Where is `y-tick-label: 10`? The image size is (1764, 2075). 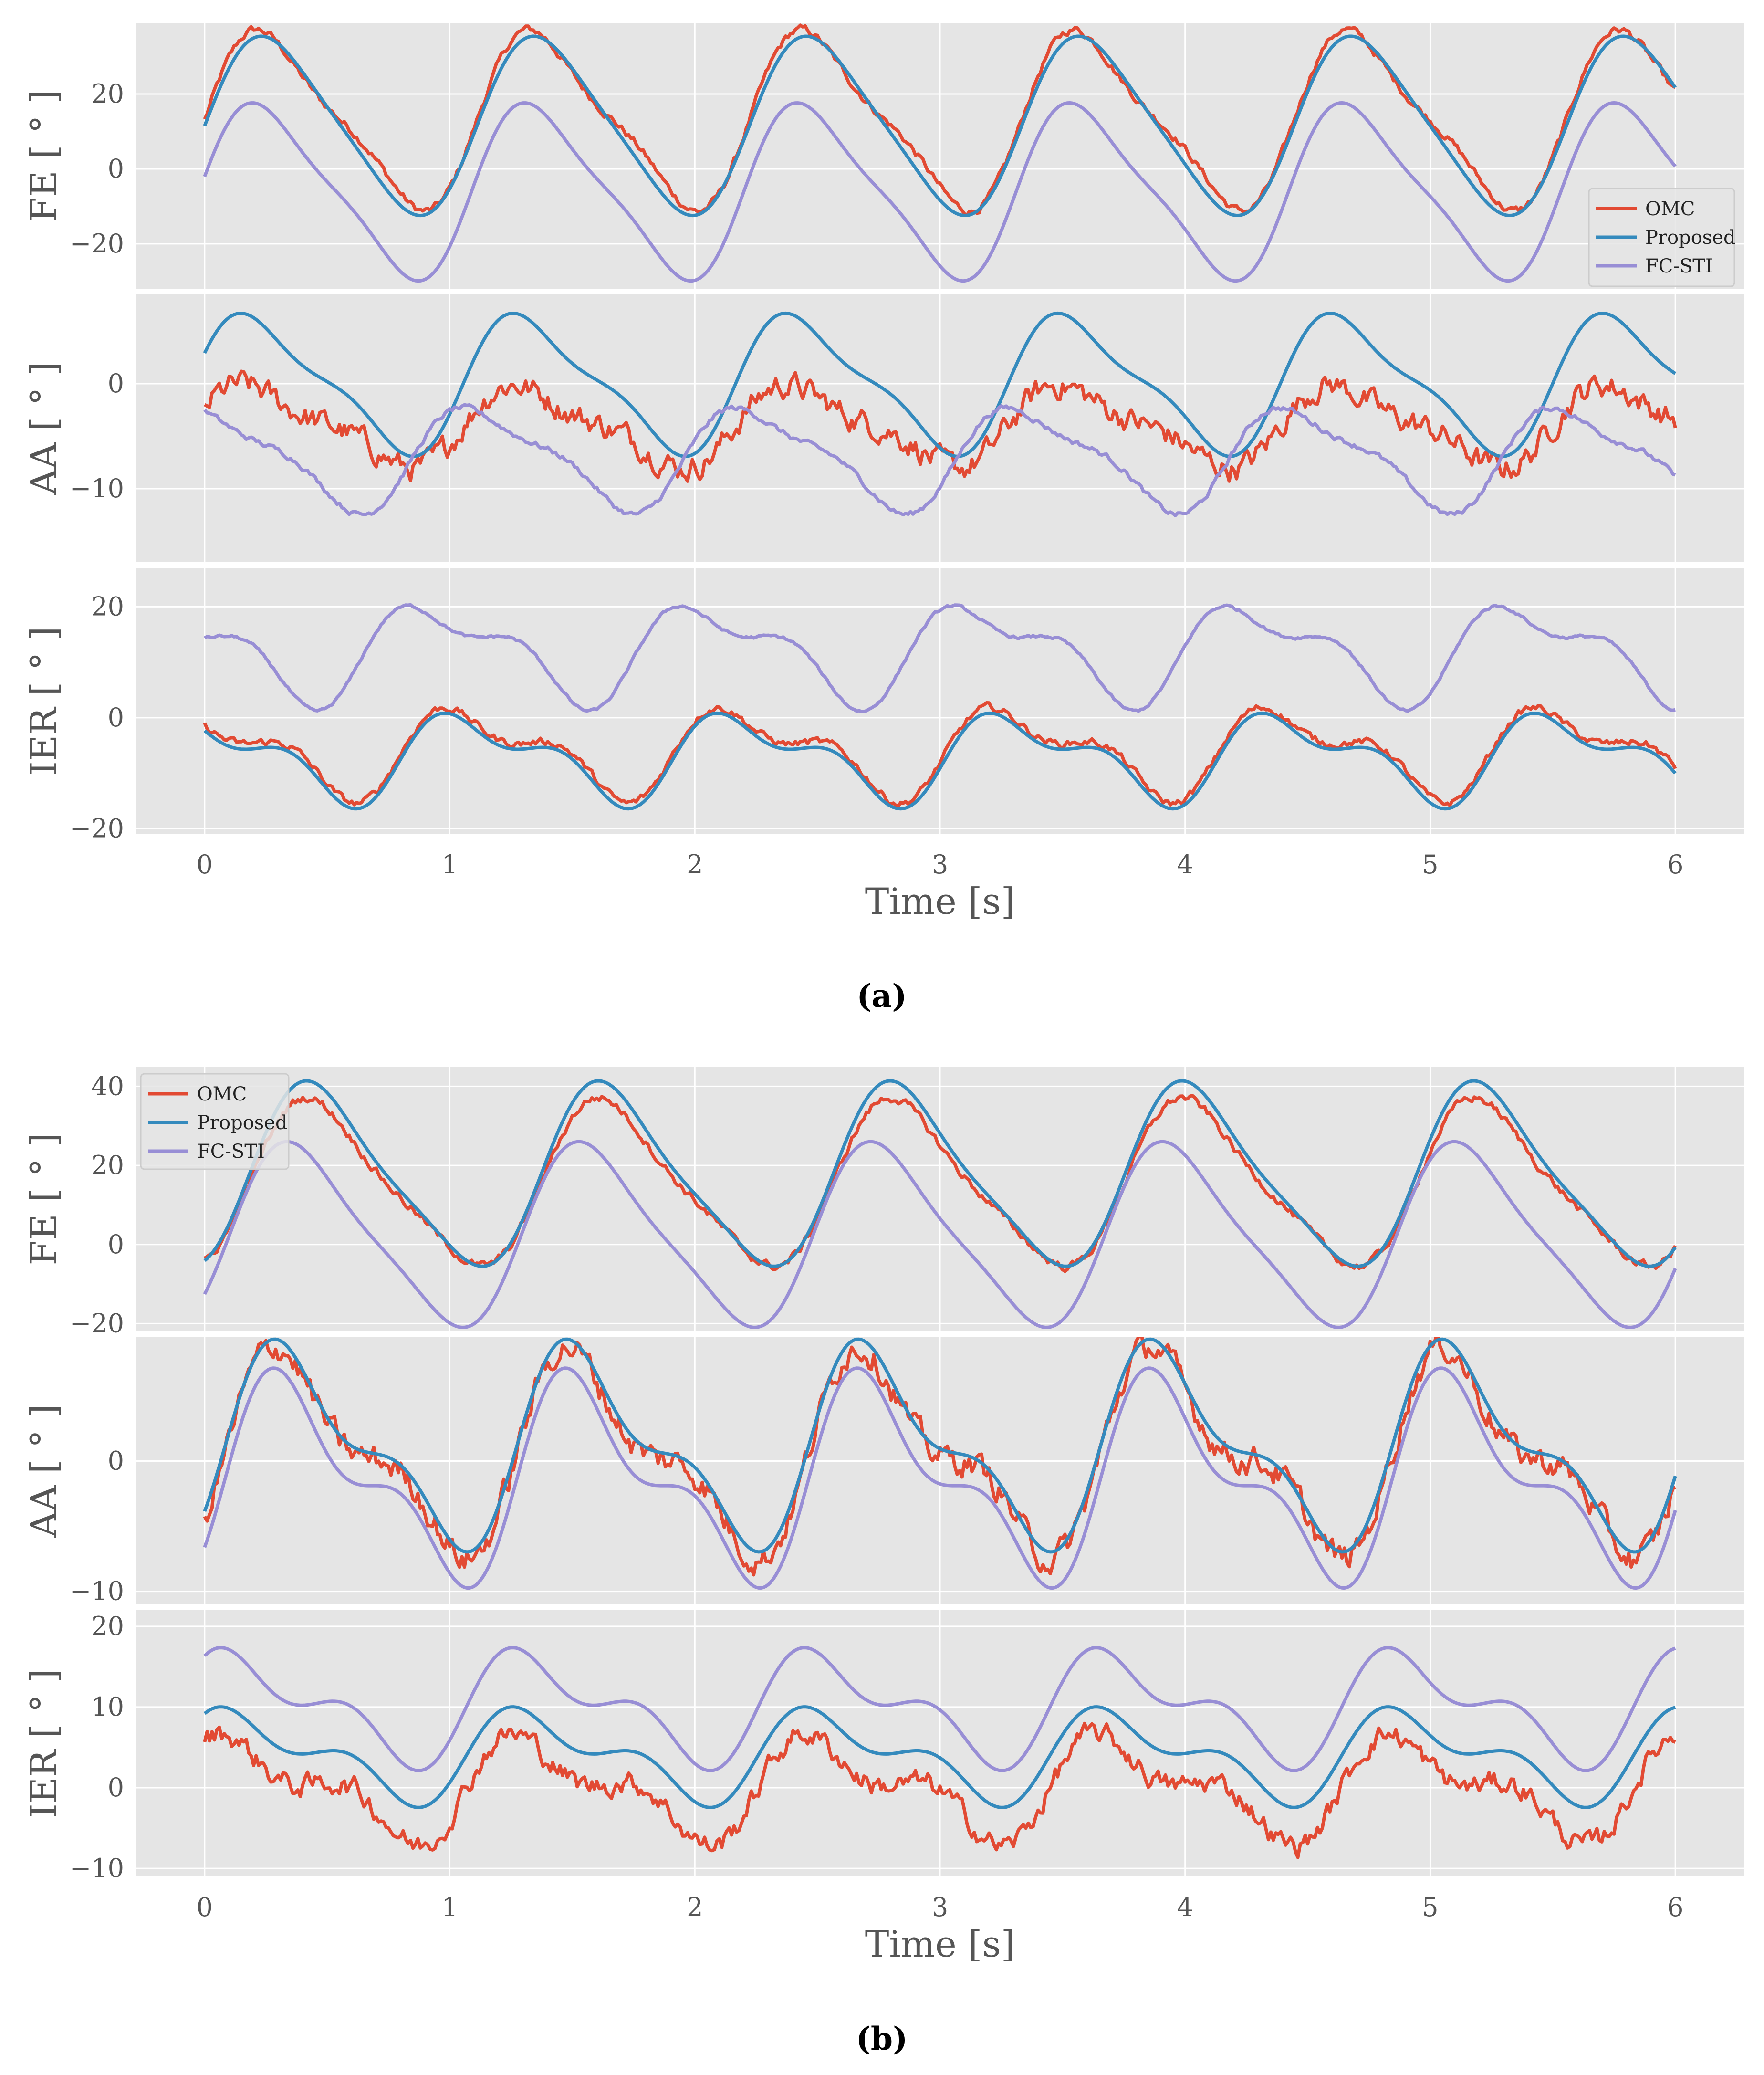 y-tick-label: 10 is located at coordinates (107, 1707).